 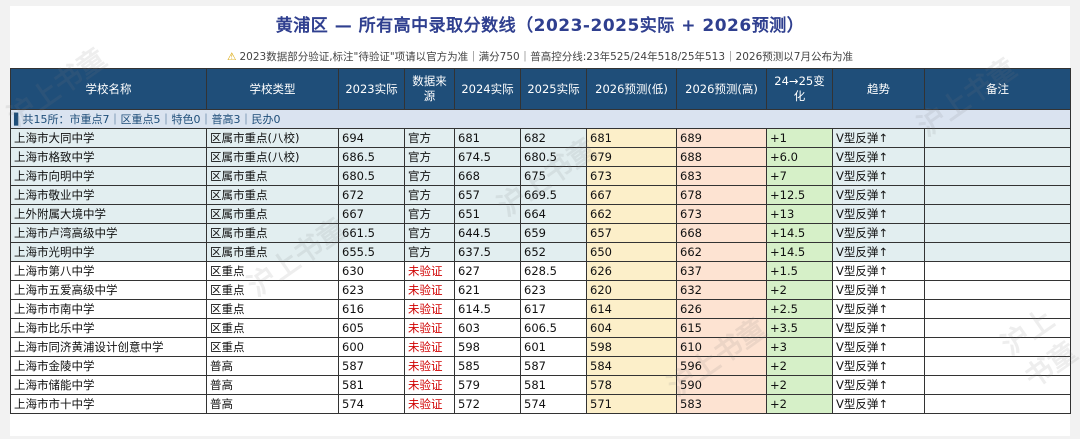 What do you see at coordinates (540, 26) in the screenshot?
I see `page-title: 黄浦区 — 所有高中录取分数线（2023-2025实际 + 2026预测）` at bounding box center [540, 26].